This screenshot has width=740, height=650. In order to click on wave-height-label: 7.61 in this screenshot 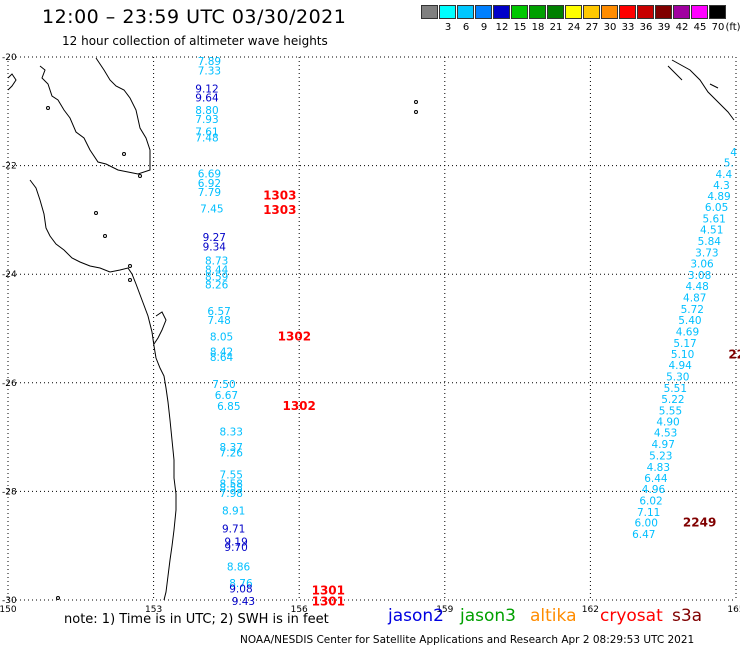, I will do `click(206, 133)`.